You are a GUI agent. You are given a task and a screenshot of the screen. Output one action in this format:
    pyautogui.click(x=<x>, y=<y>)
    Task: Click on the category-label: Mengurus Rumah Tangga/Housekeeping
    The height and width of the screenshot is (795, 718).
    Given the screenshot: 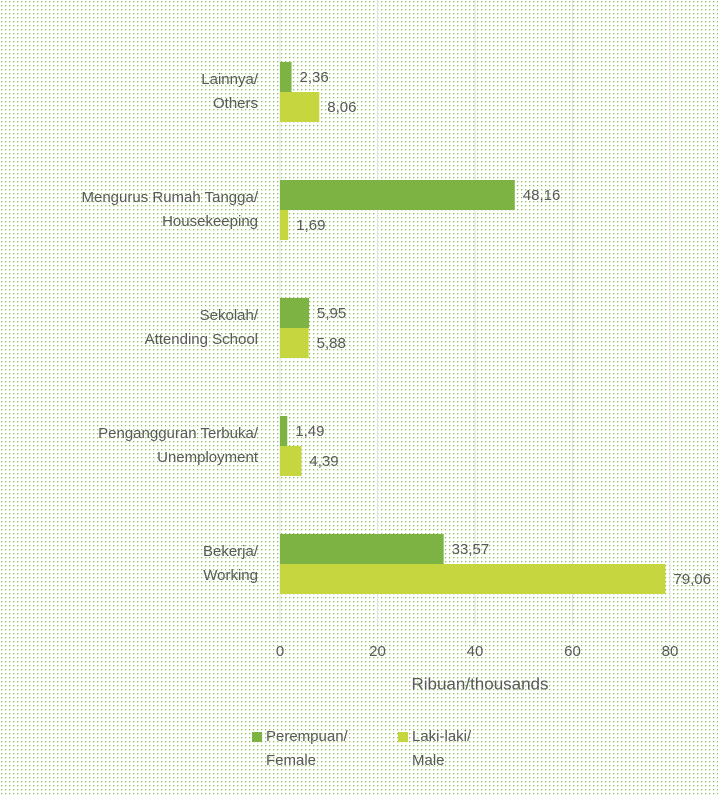 What is the action you would take?
    pyautogui.click(x=170, y=209)
    